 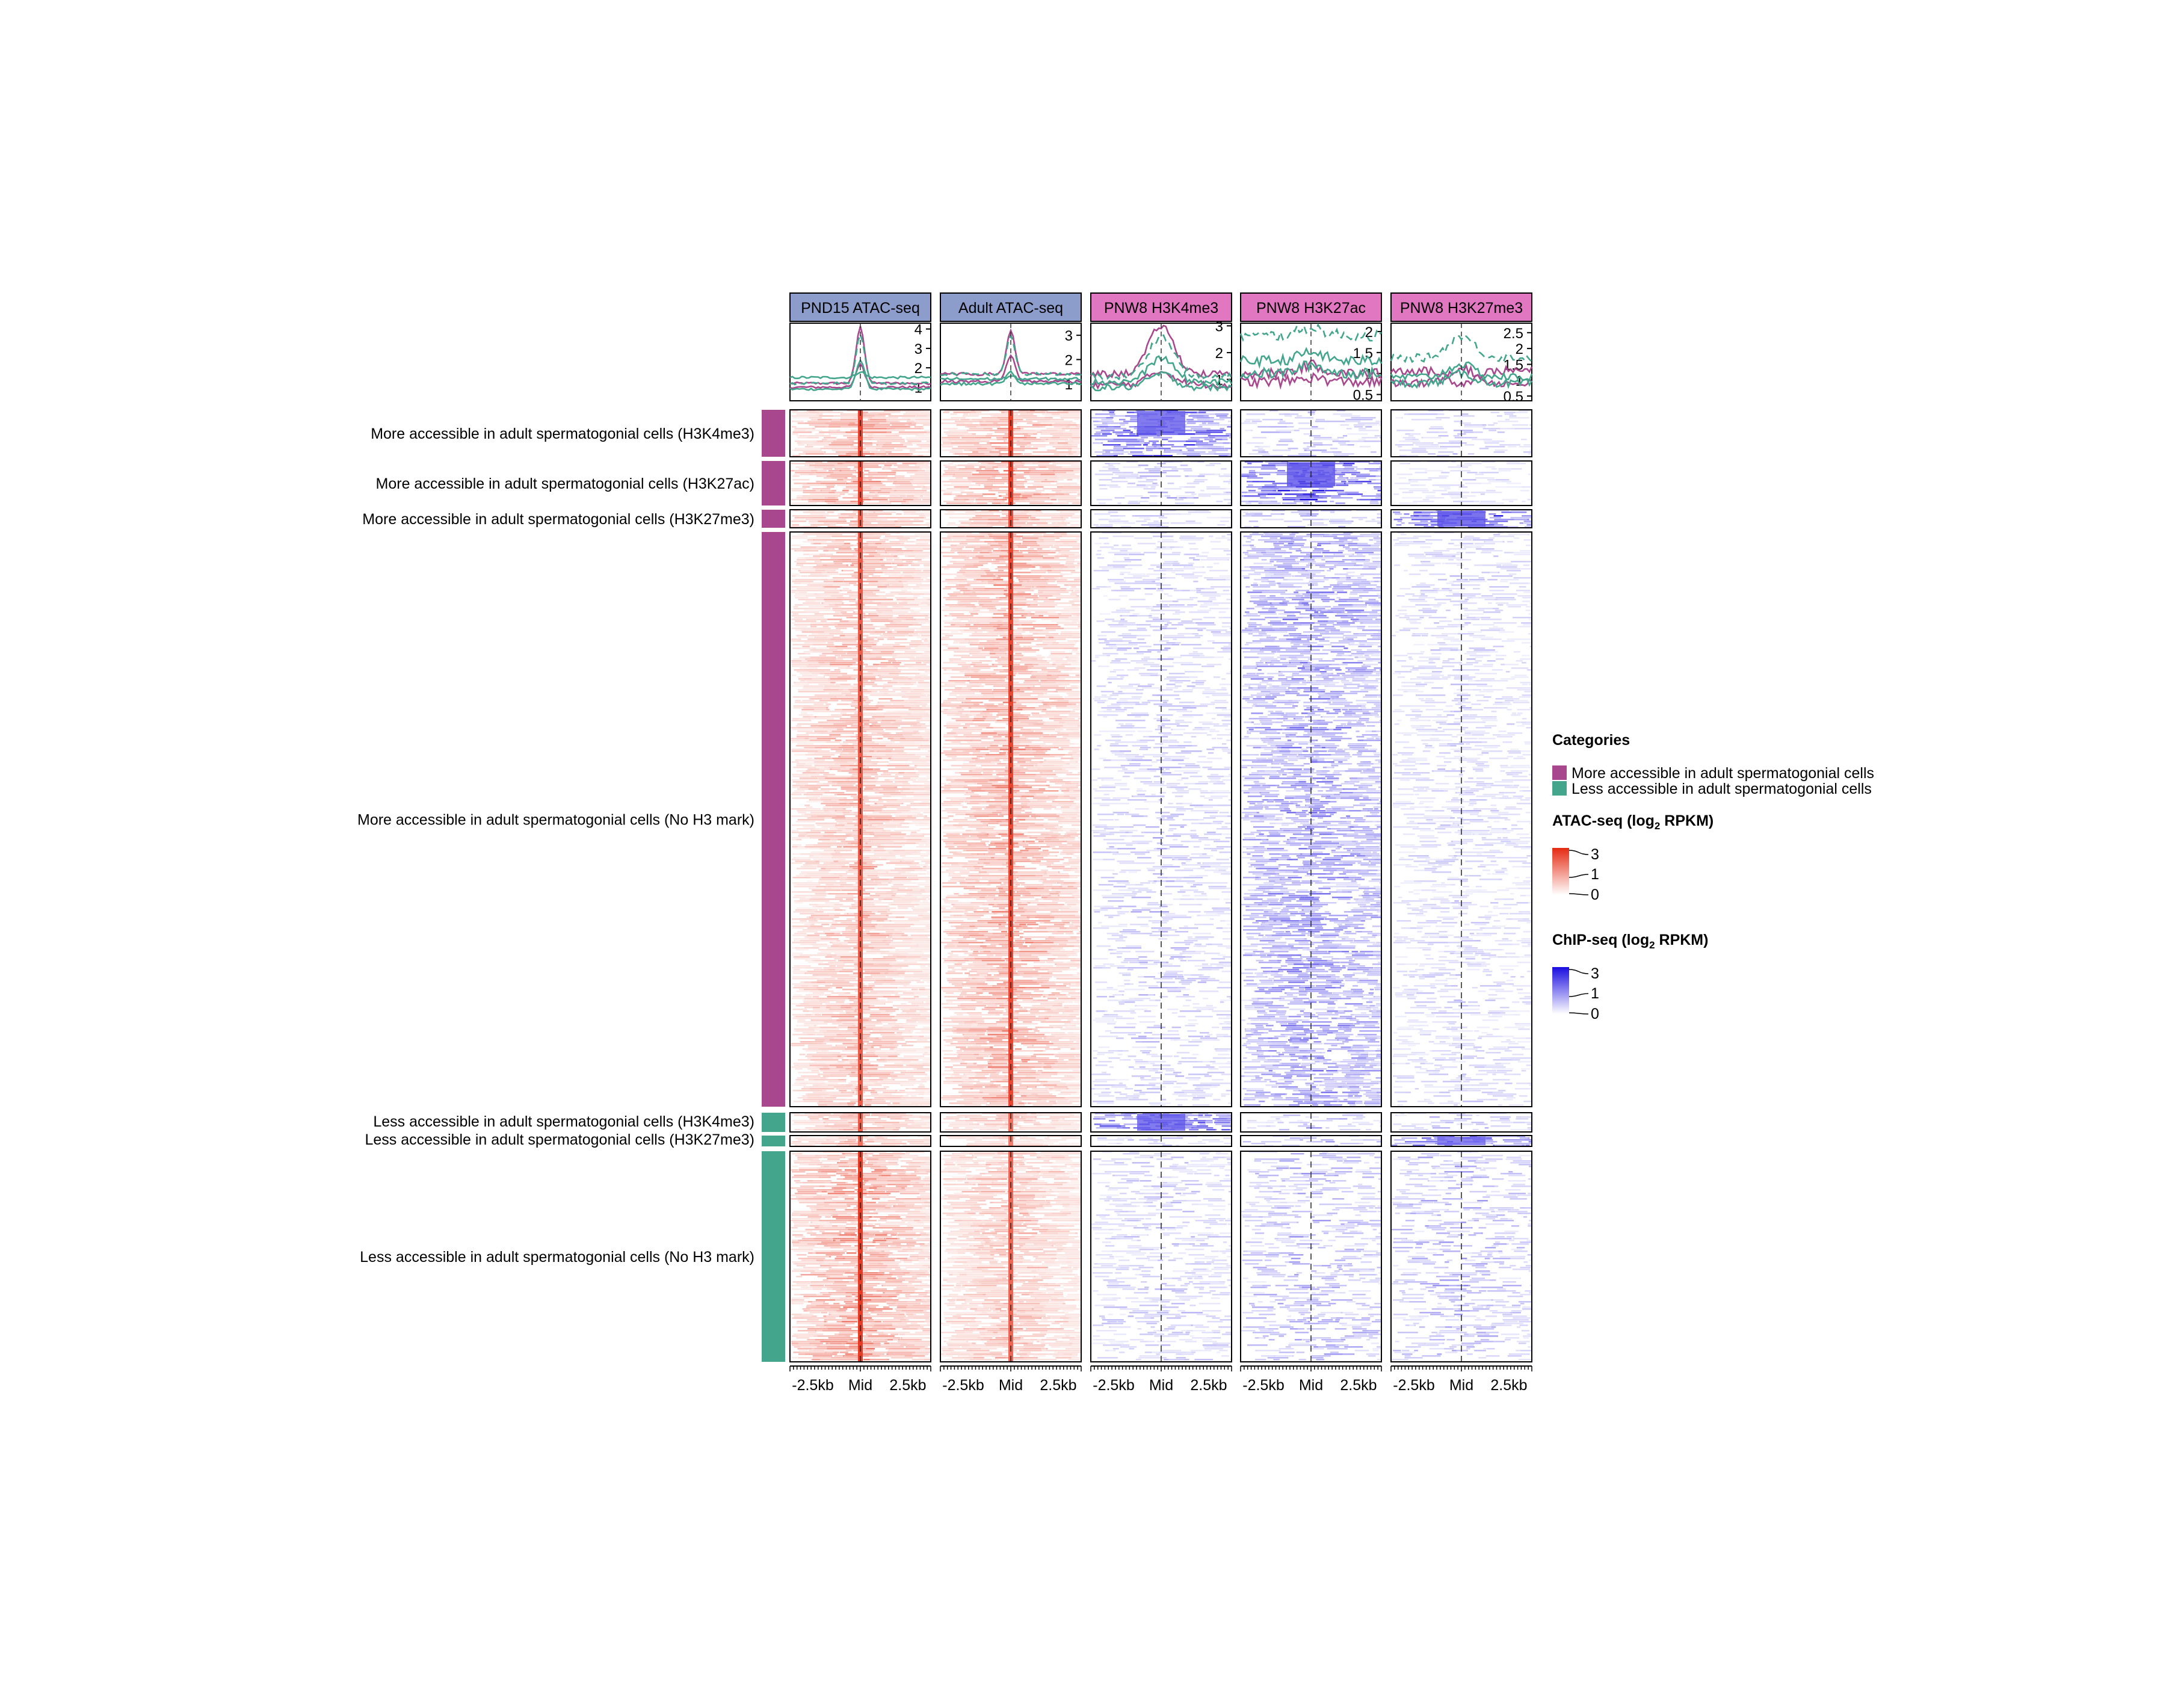 I want to click on profile-y-tick-label: 2, so click(x=919, y=368).